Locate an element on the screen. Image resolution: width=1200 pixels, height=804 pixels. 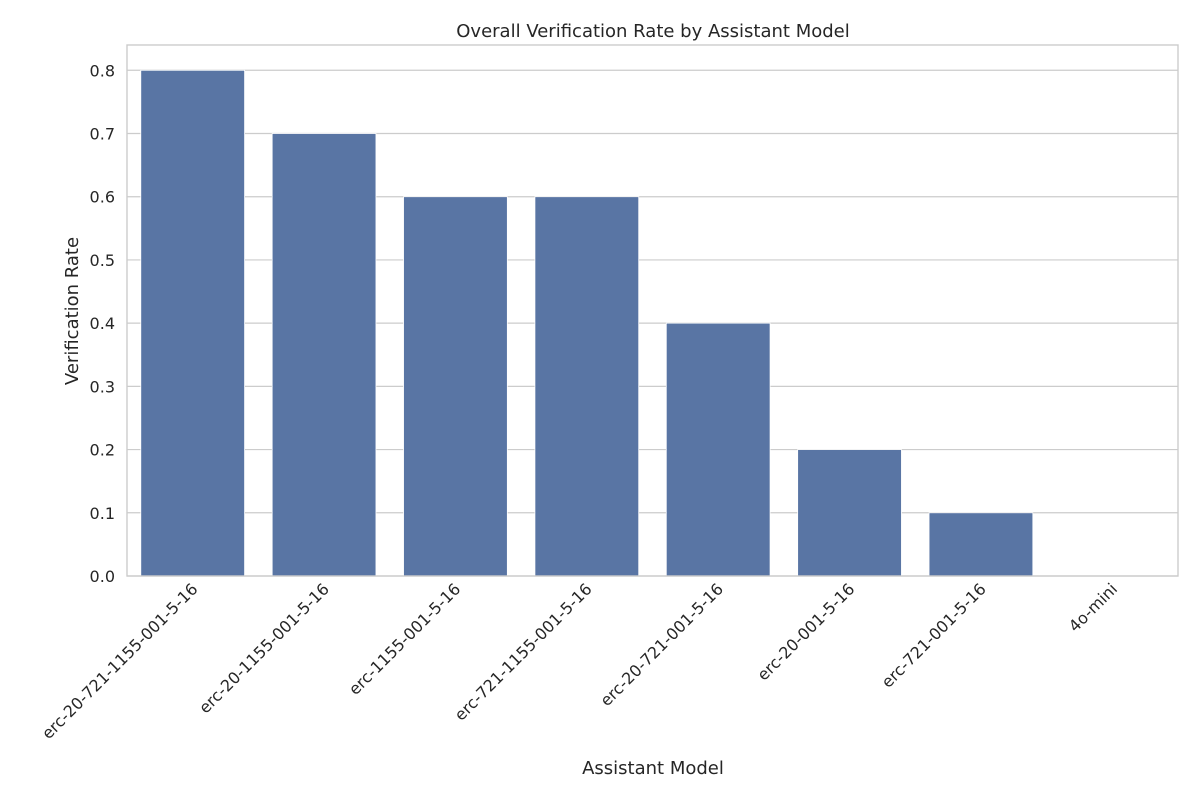
y-tick-label: 0.4 is located at coordinates (102, 323).